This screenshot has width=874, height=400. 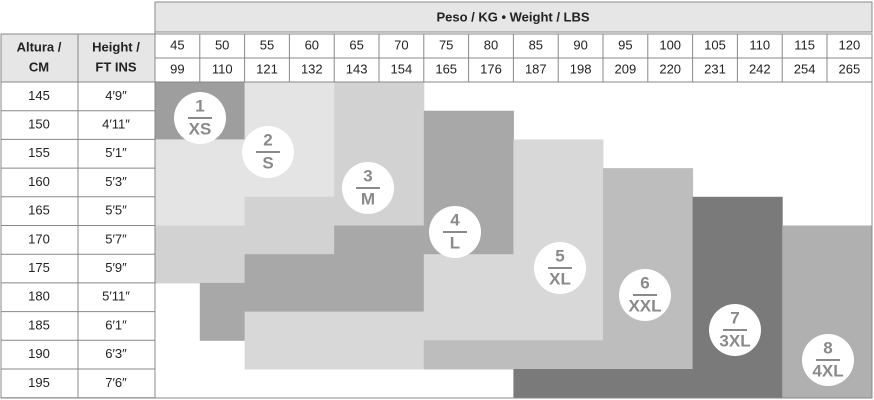 What do you see at coordinates (200, 128) in the screenshot?
I see `size-label: XS` at bounding box center [200, 128].